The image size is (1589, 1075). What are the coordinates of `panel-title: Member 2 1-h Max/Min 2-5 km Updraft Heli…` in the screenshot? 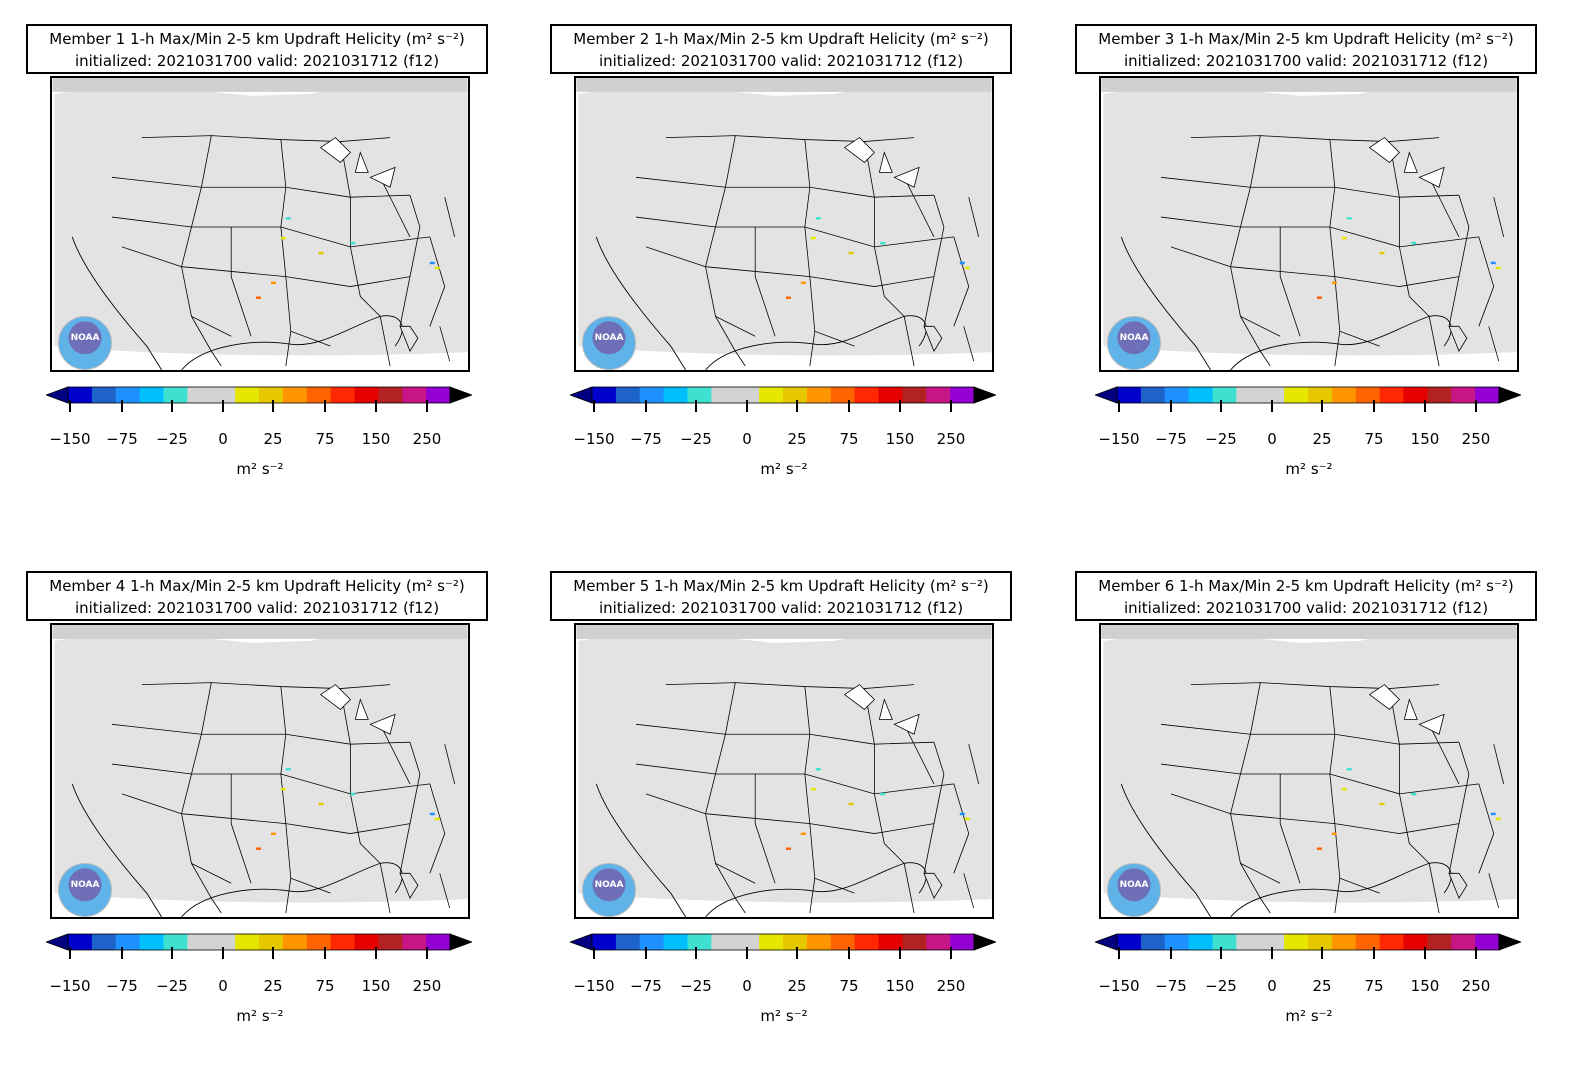 It's located at (749, 39).